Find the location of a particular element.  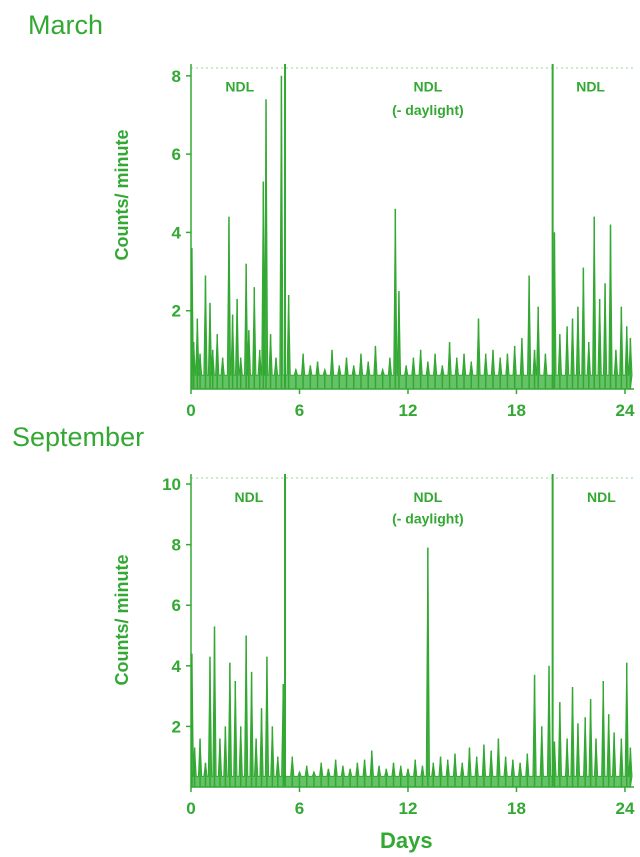

september-y-tick-label: 4 is located at coordinates (177, 666).